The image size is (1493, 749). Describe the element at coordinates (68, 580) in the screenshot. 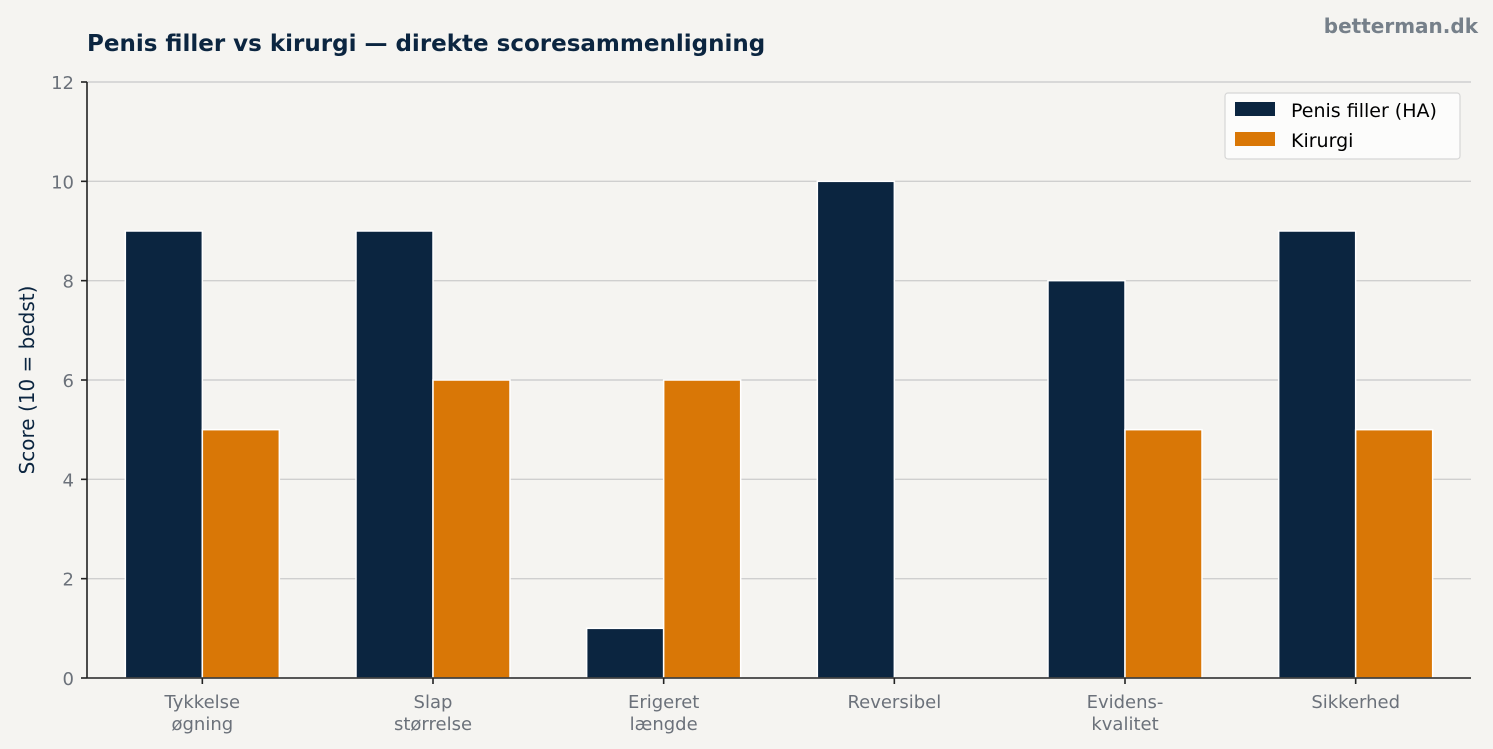

I see `y-tick-label: 2` at that location.